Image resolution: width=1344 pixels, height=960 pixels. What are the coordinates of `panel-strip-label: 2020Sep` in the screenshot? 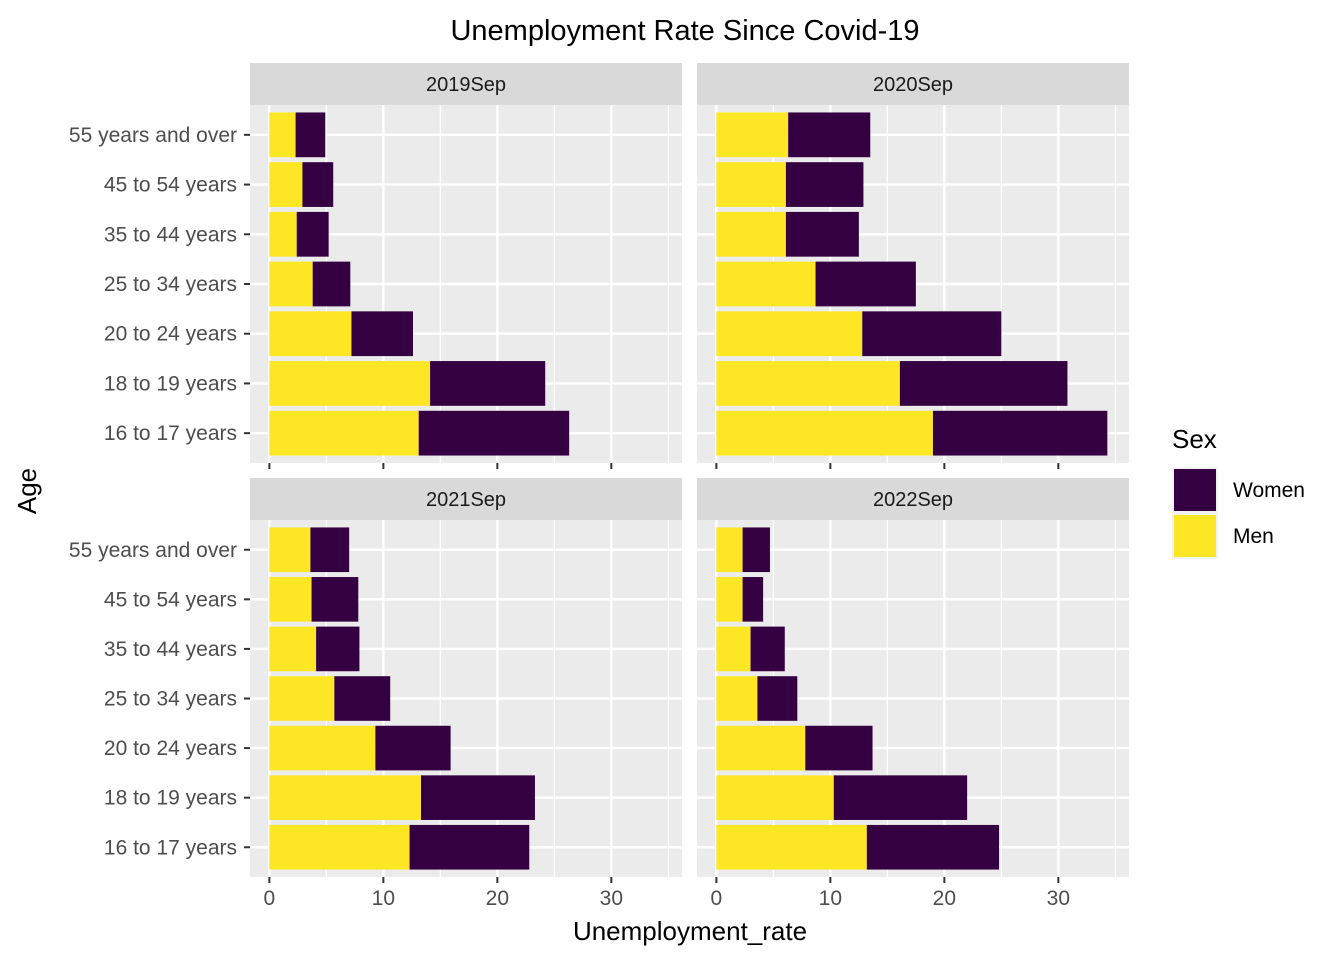 It's located at (913, 85).